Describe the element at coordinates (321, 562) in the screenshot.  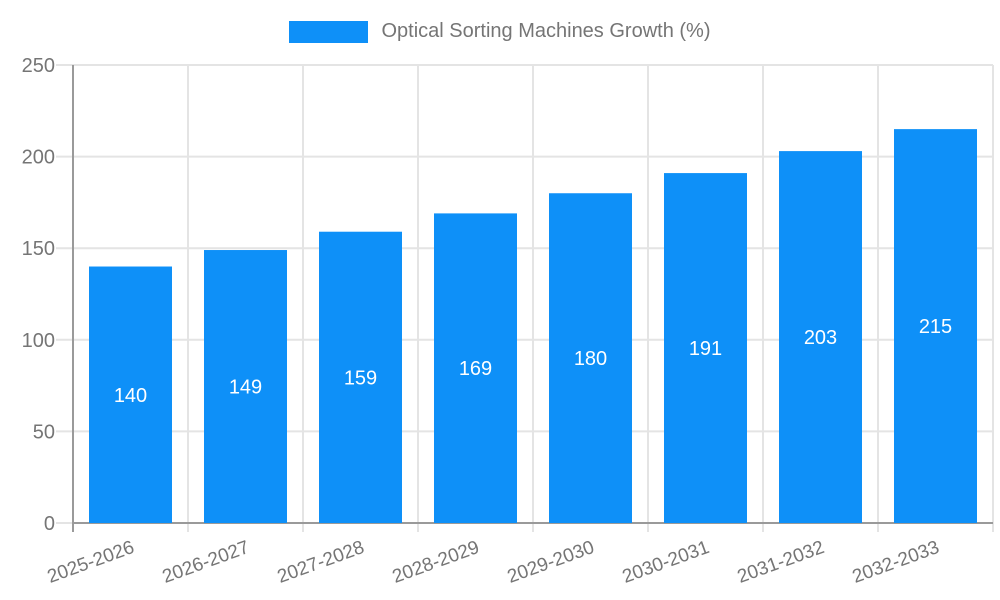
I see `x-tick-label: 2027-2028` at that location.